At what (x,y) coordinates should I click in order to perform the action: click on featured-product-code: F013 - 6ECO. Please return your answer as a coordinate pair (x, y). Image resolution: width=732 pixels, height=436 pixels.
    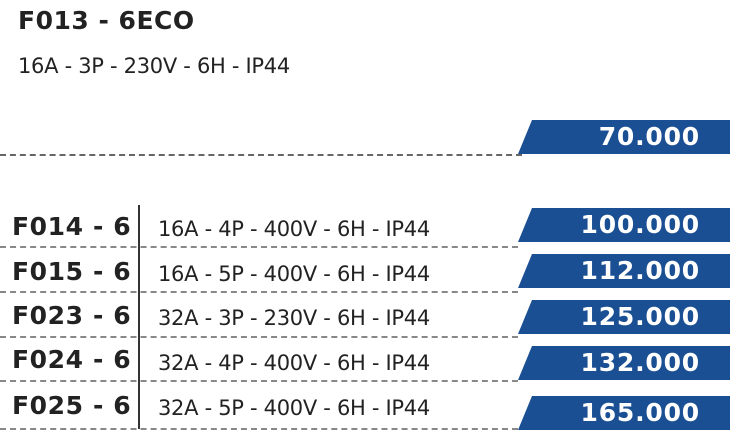
    Looking at the image, I should click on (106, 20).